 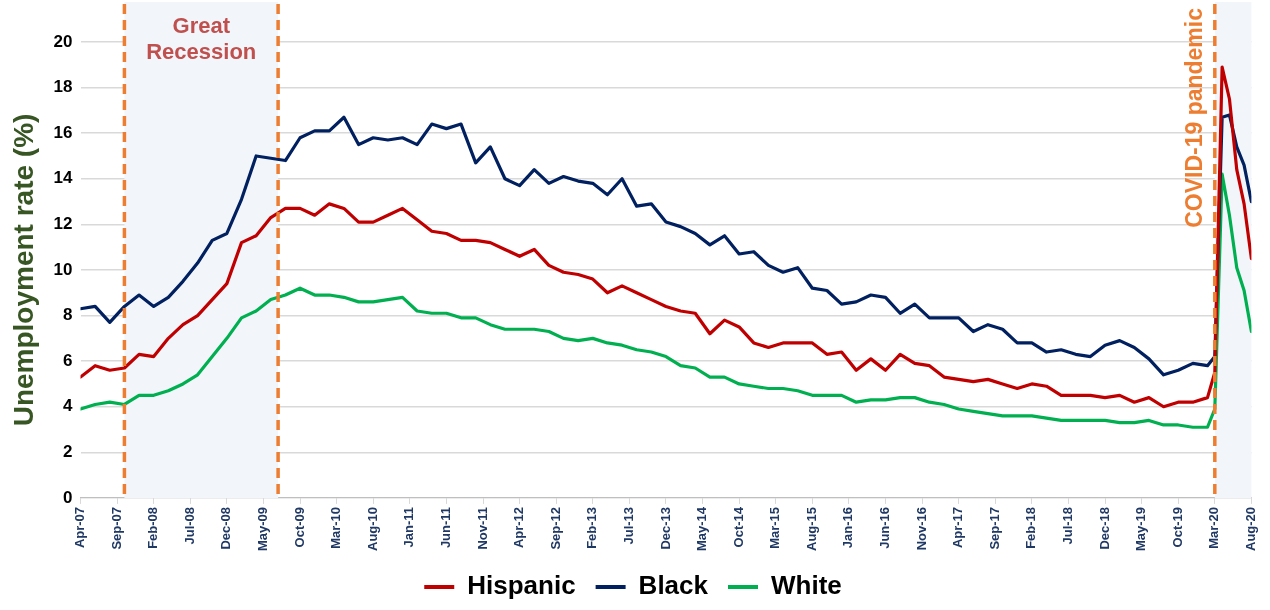 I want to click on y-tick-label: 6, so click(x=68, y=360).